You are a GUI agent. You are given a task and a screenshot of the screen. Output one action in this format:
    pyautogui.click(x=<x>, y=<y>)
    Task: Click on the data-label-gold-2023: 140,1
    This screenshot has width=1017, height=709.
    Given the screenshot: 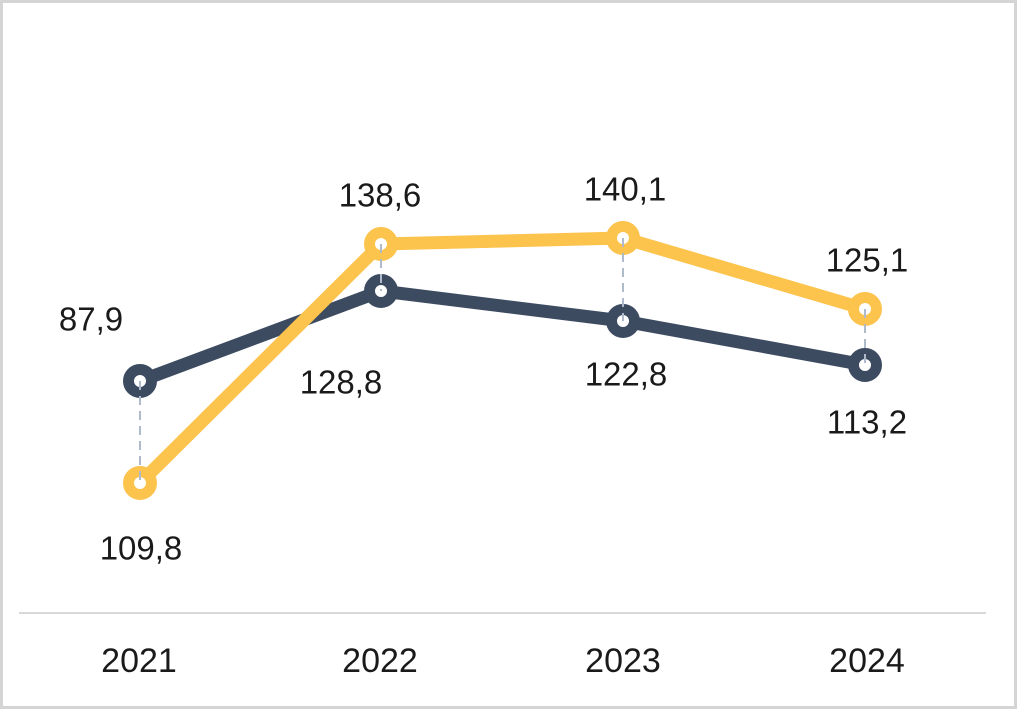 What is the action you would take?
    pyautogui.click(x=625, y=189)
    